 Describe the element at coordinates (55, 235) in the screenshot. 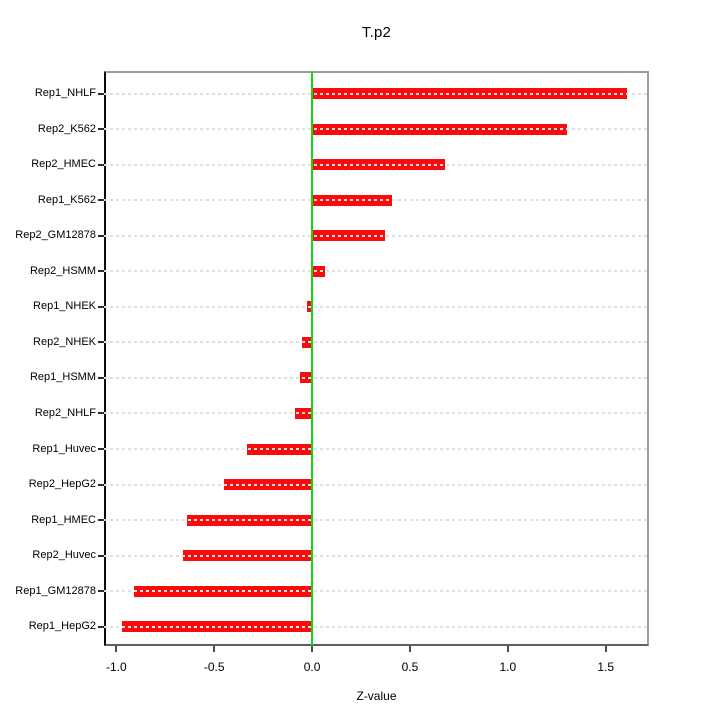

I see `y-axis-label: Rep2_GM12878` at that location.